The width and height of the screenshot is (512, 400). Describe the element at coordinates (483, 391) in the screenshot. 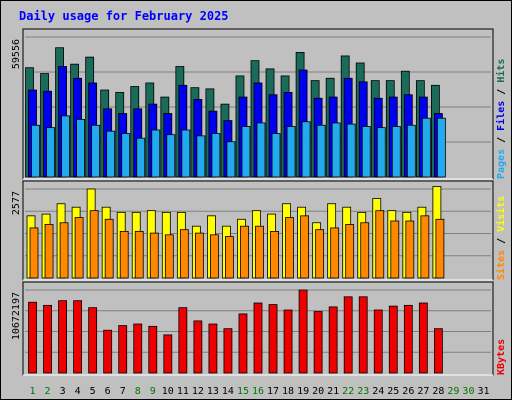

I see `x-tick-label: 31` at that location.